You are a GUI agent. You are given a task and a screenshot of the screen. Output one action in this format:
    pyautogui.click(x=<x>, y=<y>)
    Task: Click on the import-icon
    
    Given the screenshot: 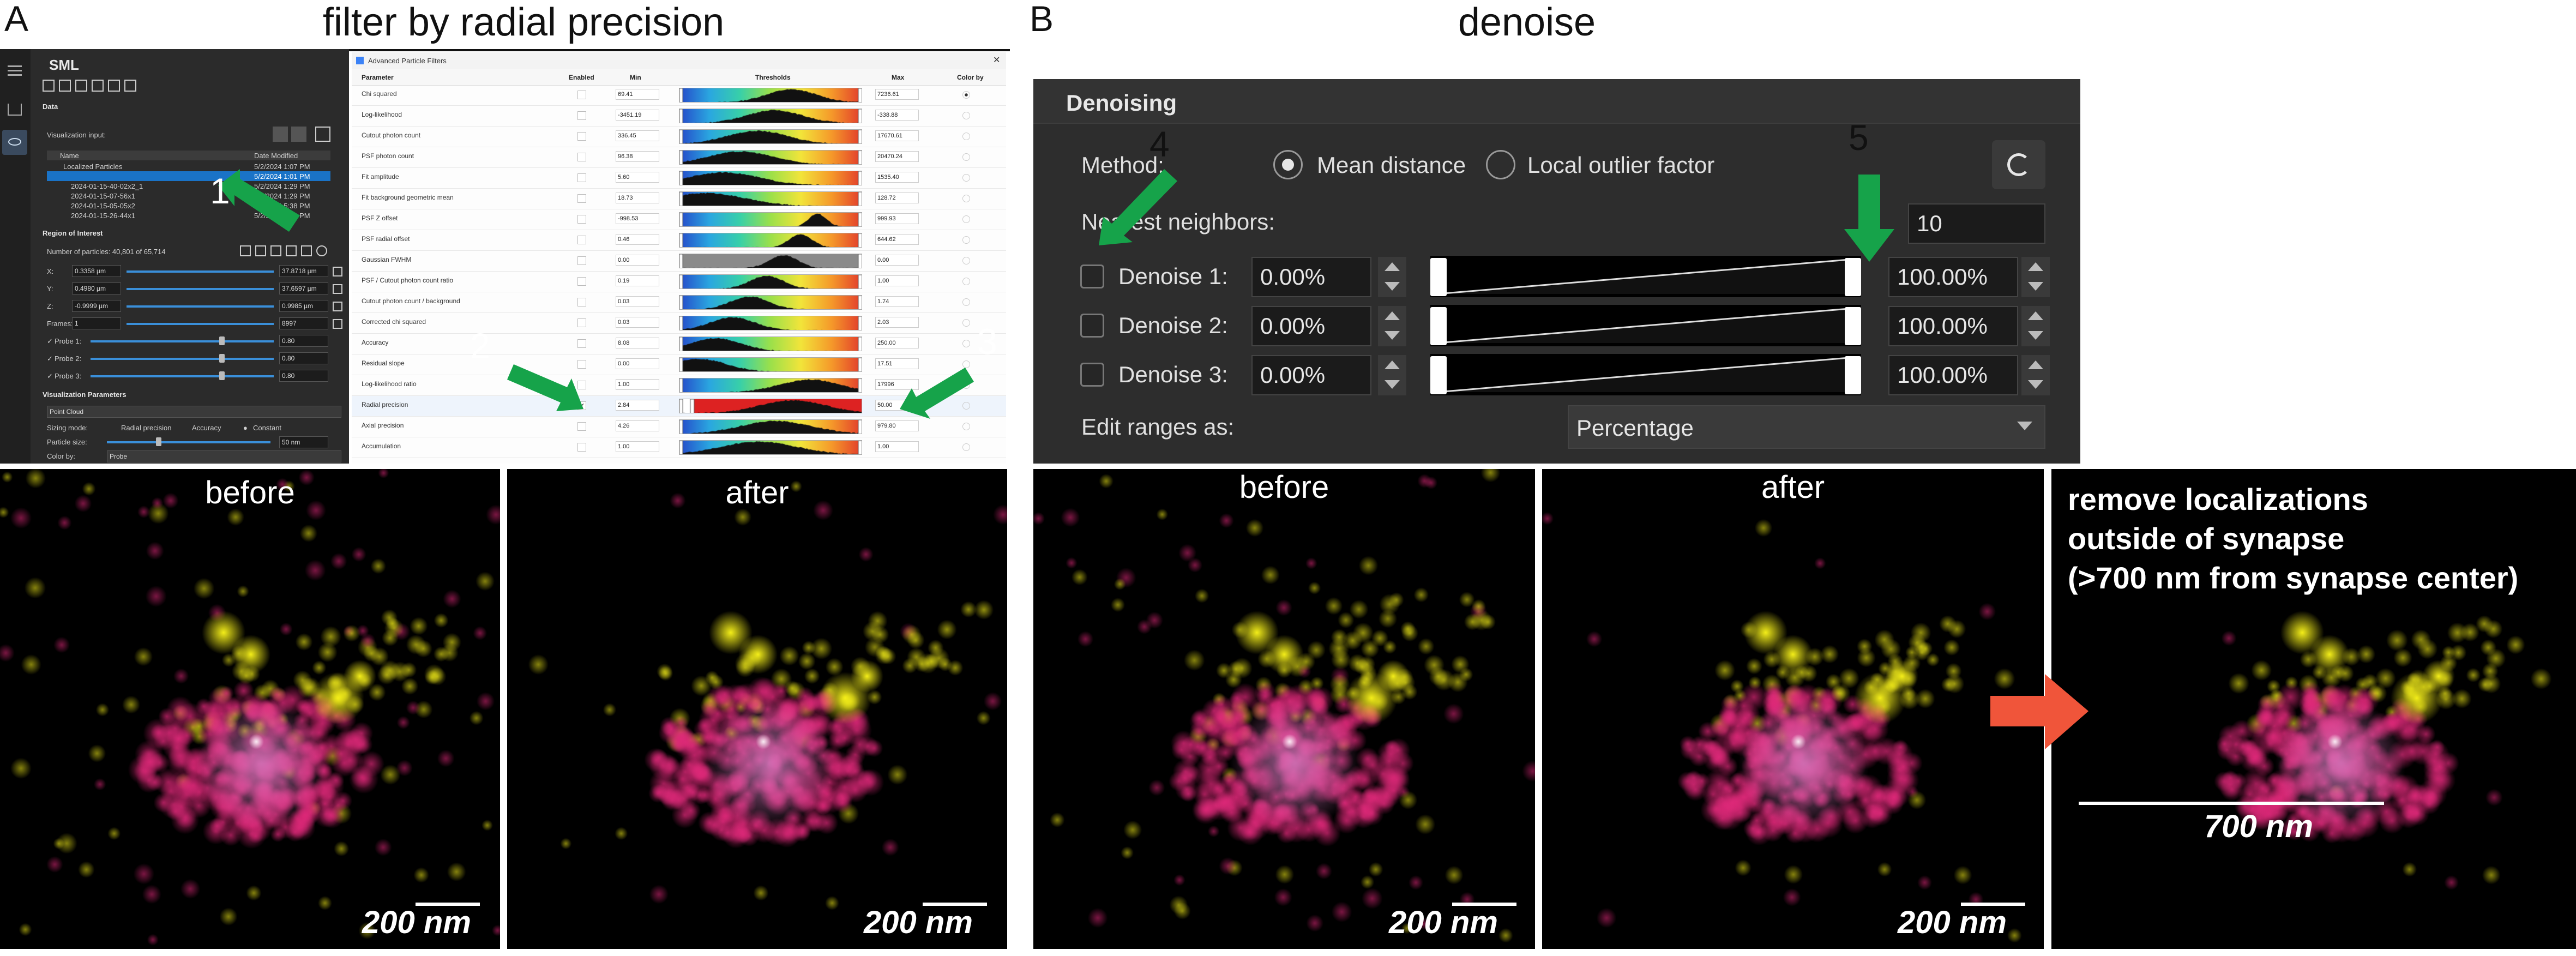 What is the action you would take?
    pyautogui.click(x=98, y=86)
    